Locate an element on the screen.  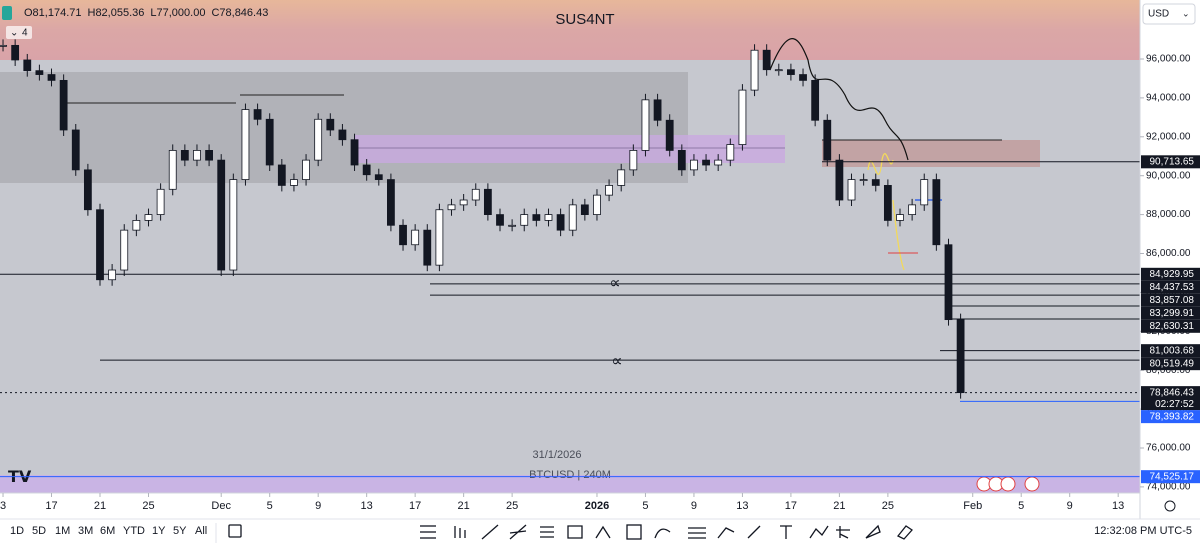
ohlc-value: L77,000.00 is located at coordinates (177, 13).